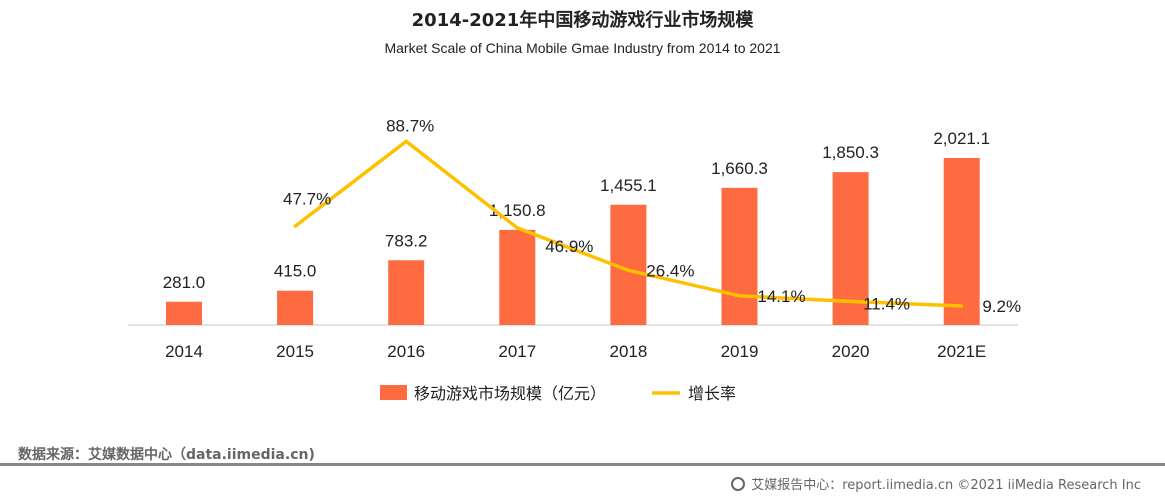  I want to click on line-label-2015: 47.7%, so click(307, 198).